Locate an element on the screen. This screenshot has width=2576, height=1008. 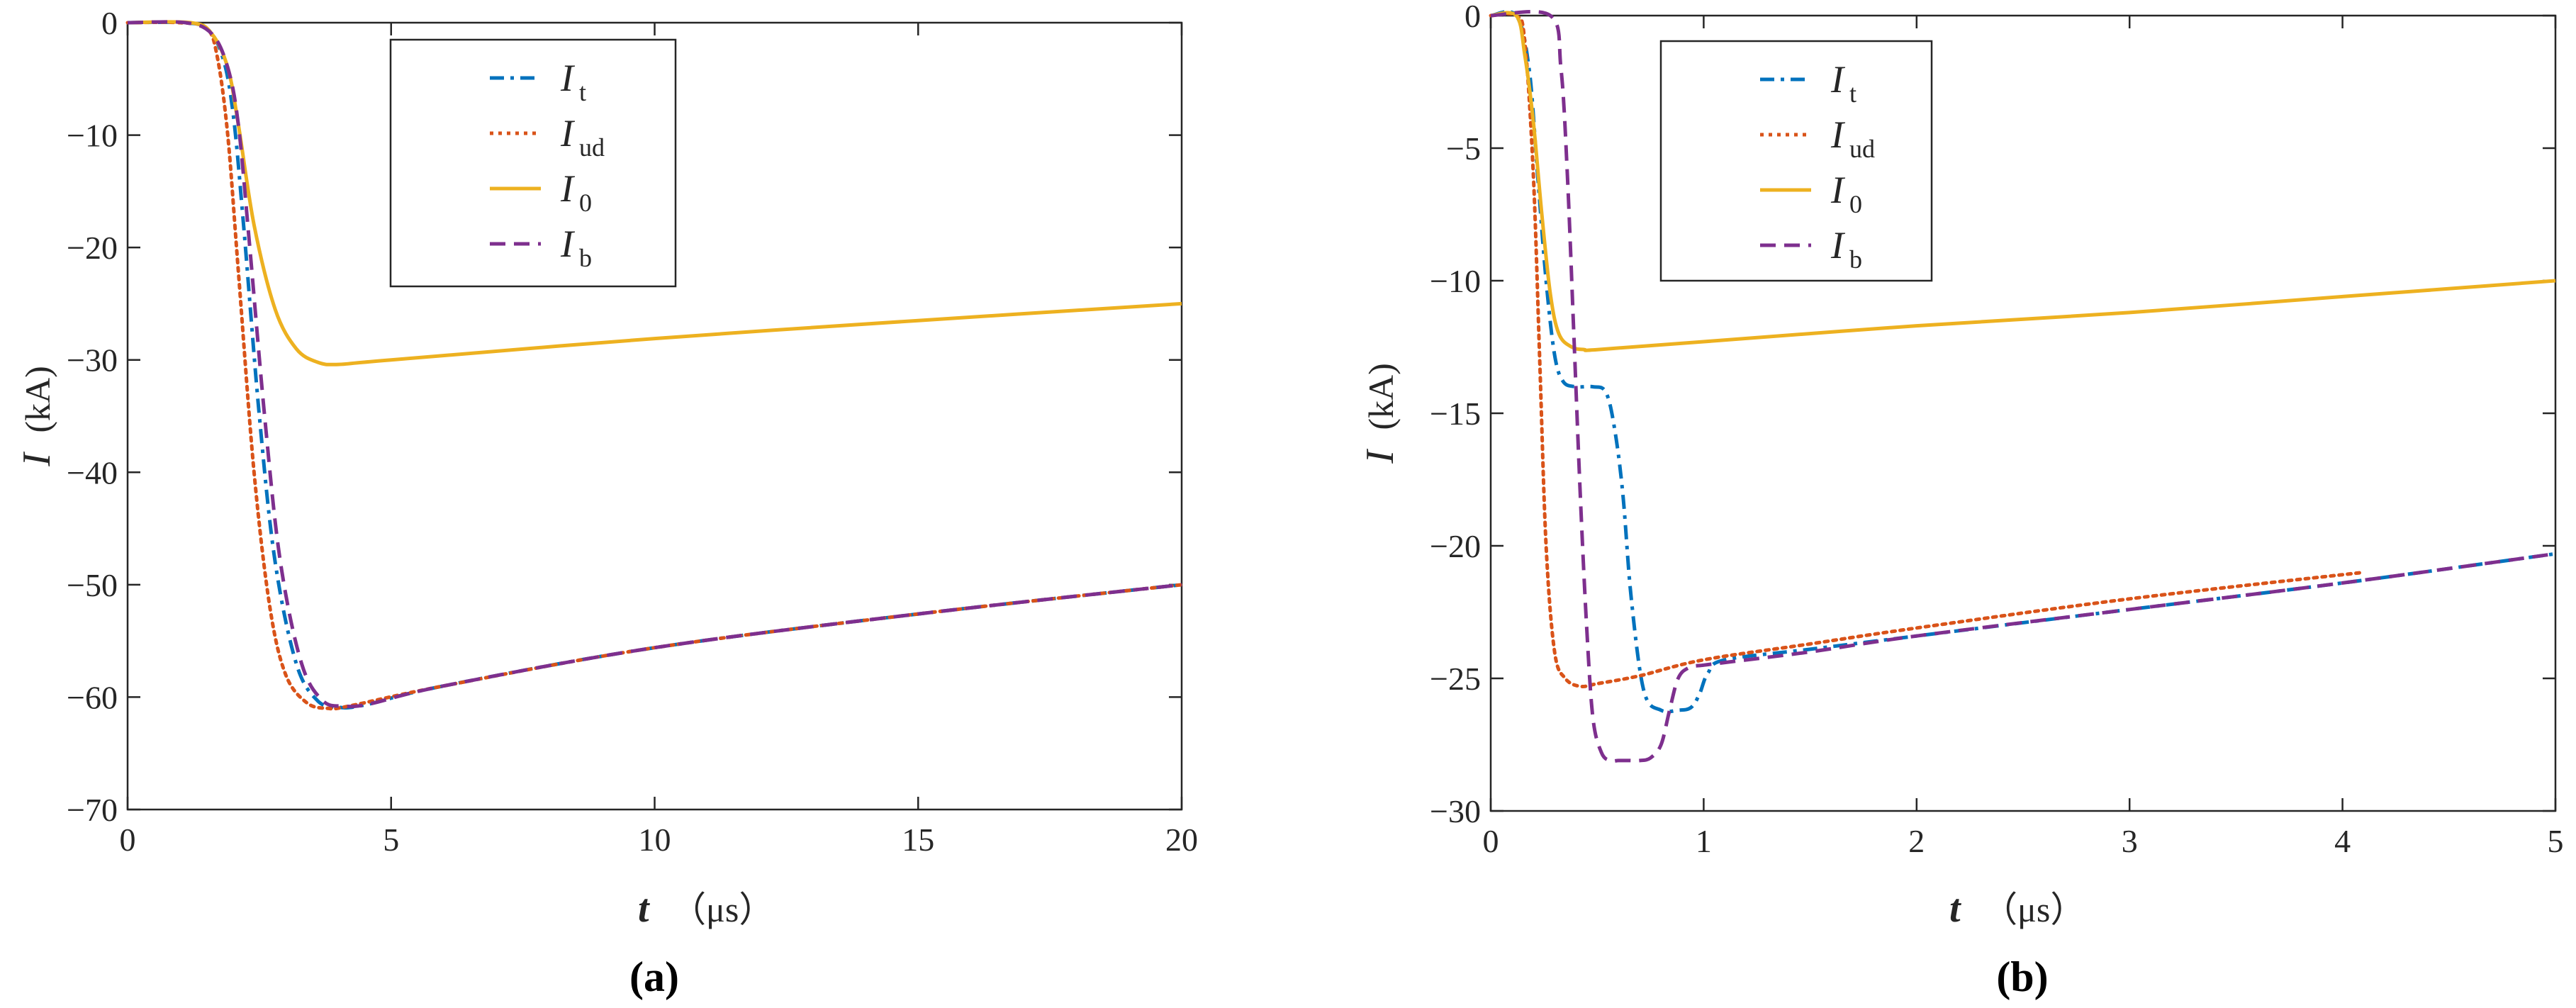
legend-box is located at coordinates (533, 163).